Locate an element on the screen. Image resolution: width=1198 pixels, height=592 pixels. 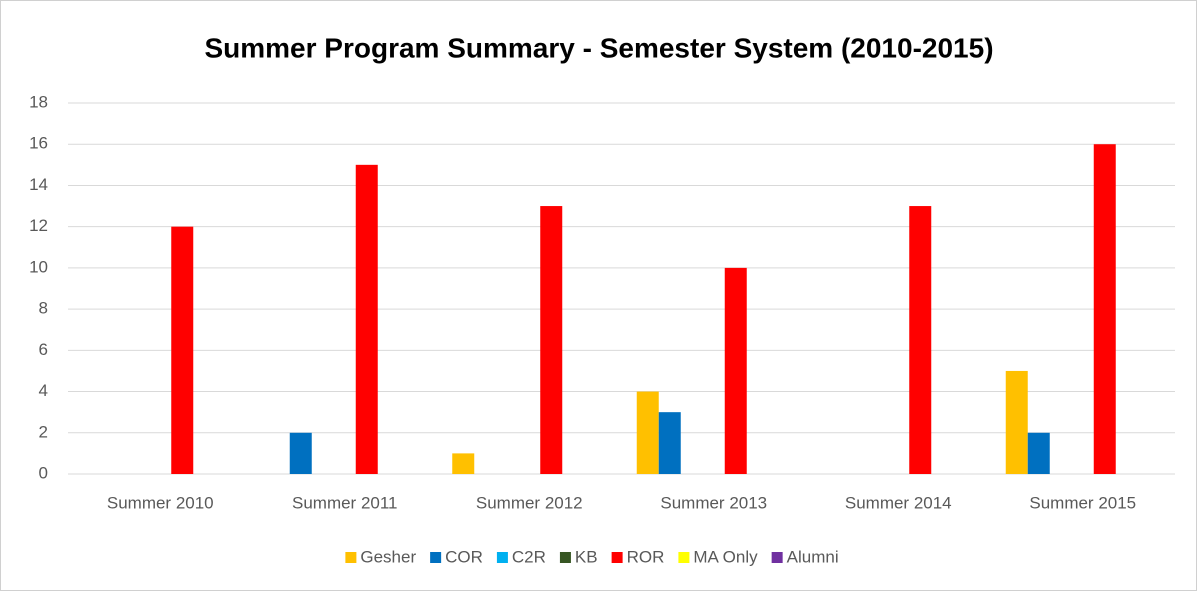
legend-label: ROR is located at coordinates (646, 556).